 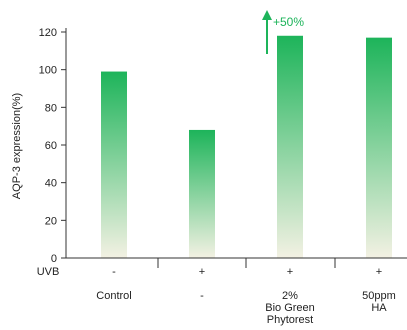 I want to click on category-label: Control, so click(x=113, y=296).